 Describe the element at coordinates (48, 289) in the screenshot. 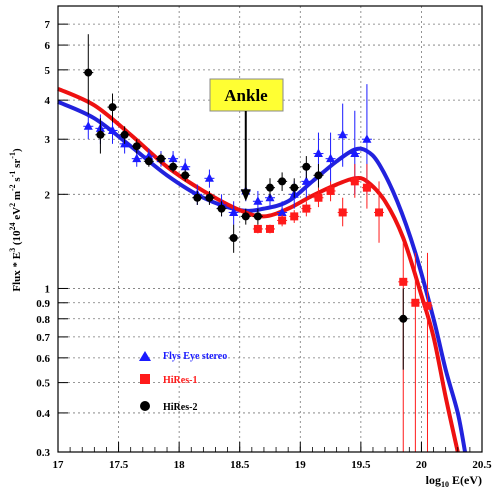

I see `y-tick-label: 1` at that location.